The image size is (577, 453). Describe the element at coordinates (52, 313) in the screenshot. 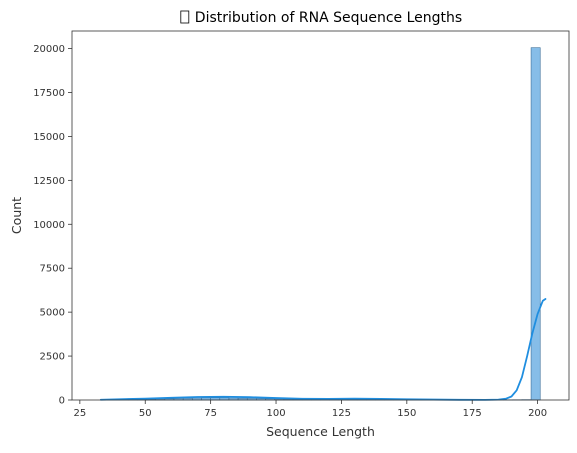

I see `y-tick-label: 5000` at that location.